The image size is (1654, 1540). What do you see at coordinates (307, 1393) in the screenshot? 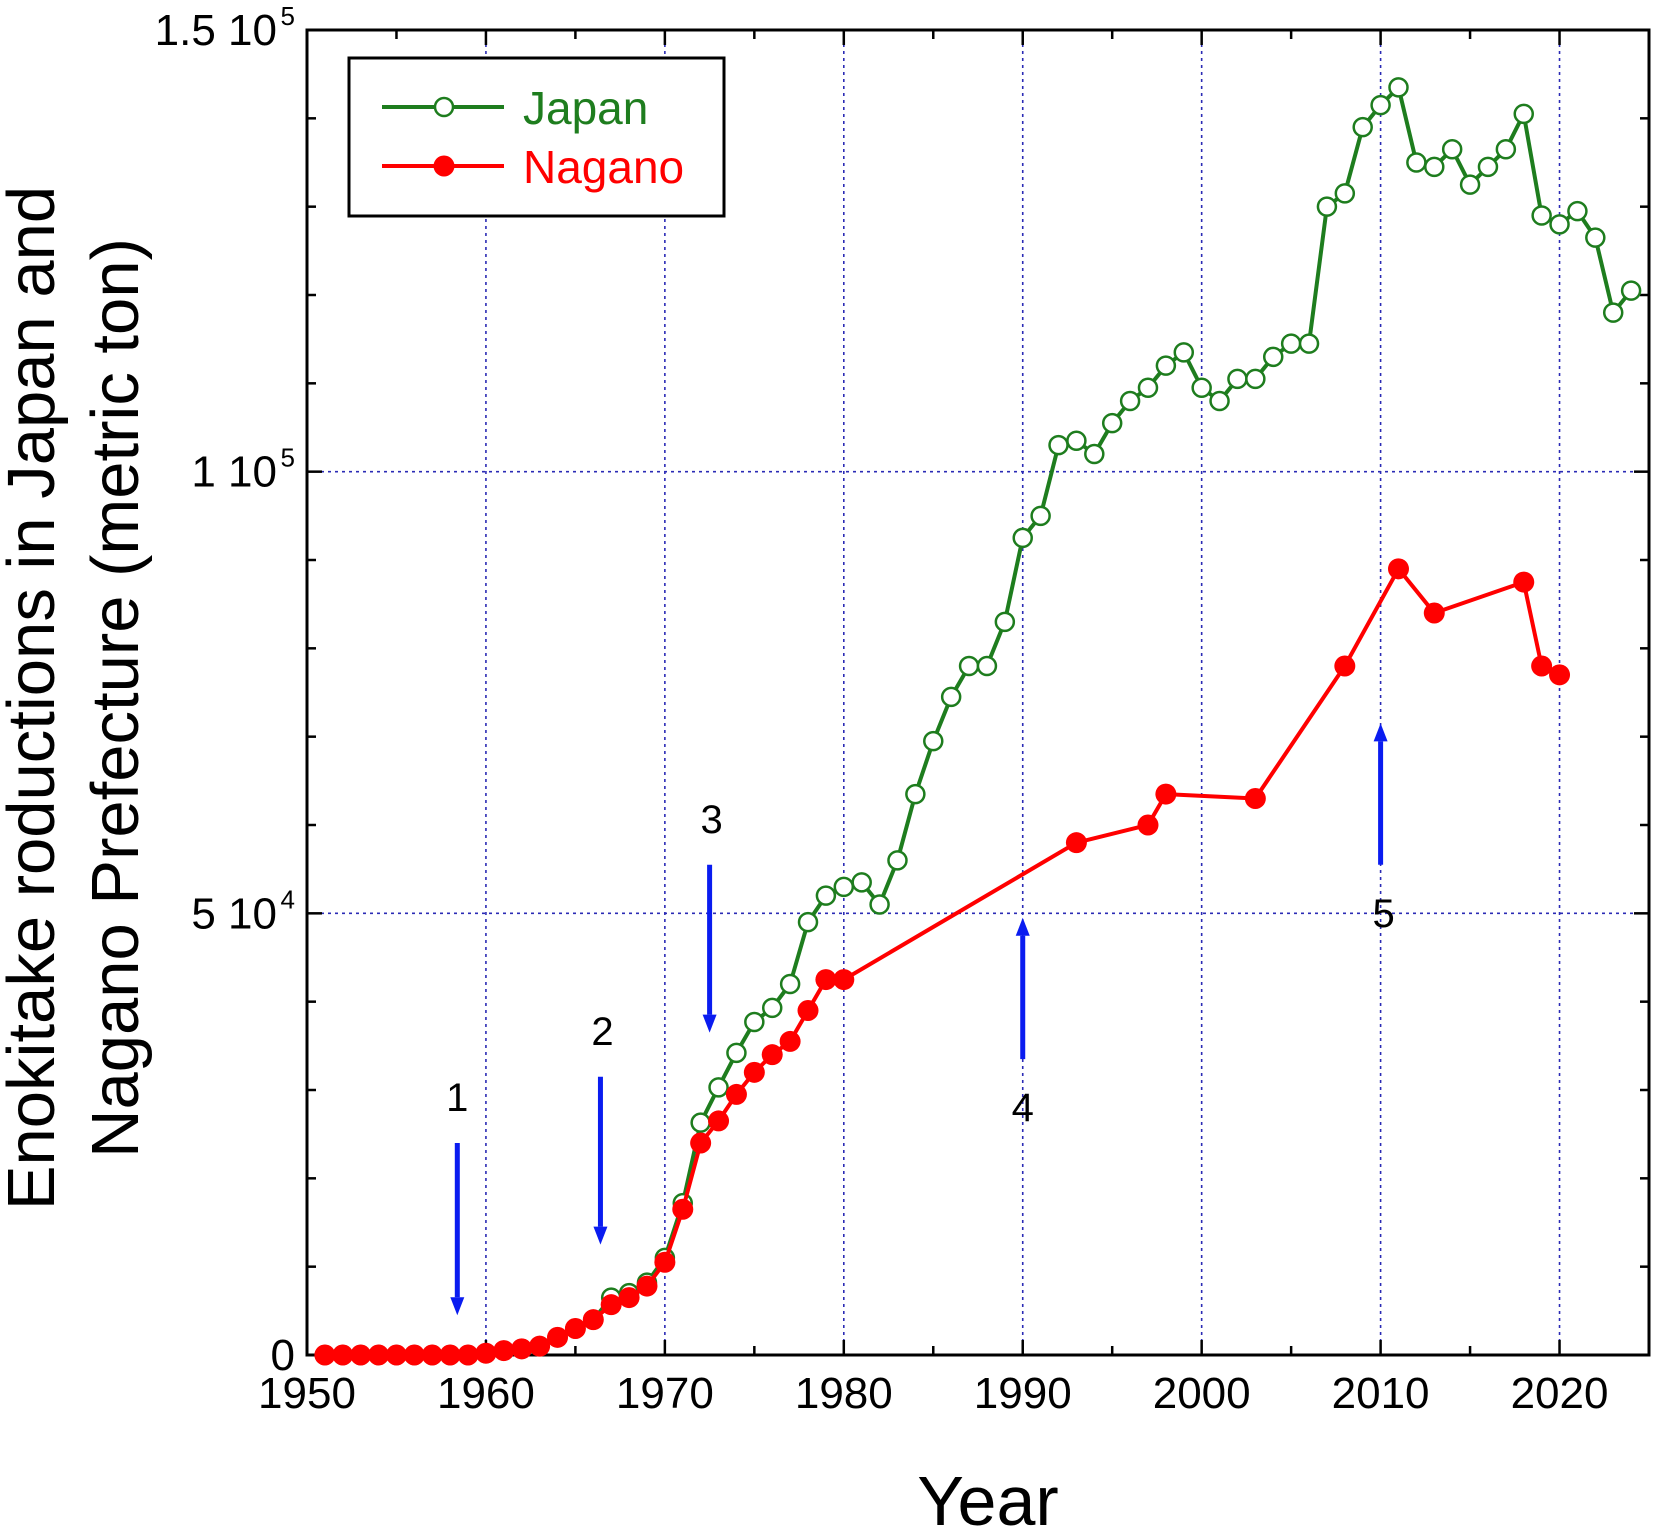
I see `x-tick-label: 1950` at bounding box center [307, 1393].